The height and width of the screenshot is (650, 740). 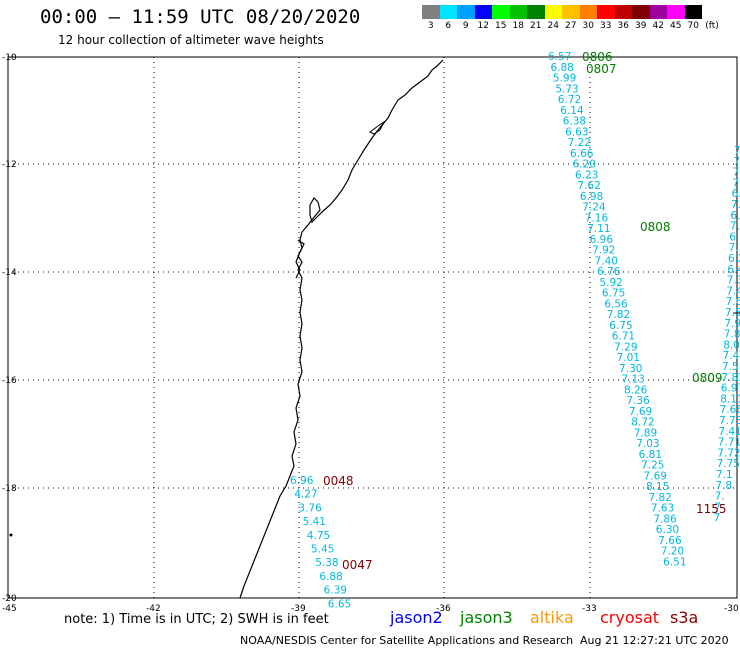 I want to click on scale-label: 21, so click(x=536, y=26).